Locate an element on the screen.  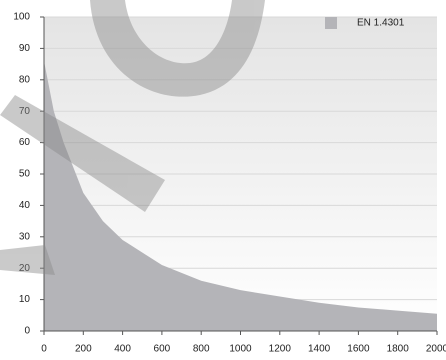
y-tick-label: 0 is located at coordinates (27, 331).